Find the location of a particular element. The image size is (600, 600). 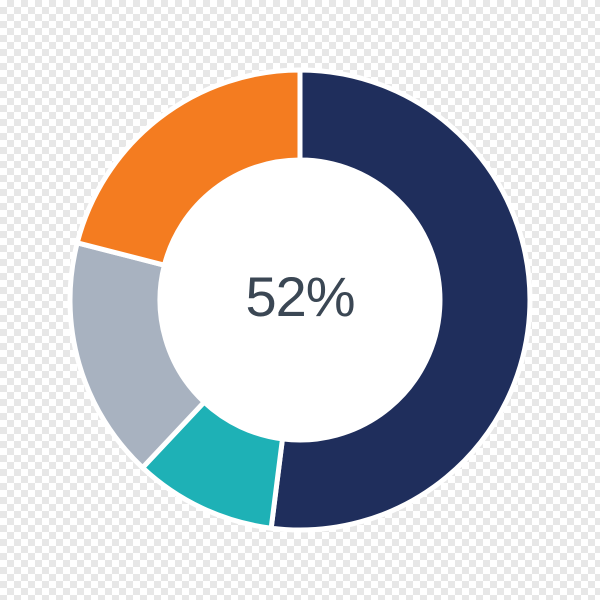

donut-segment-orange is located at coordinates (188, 168).